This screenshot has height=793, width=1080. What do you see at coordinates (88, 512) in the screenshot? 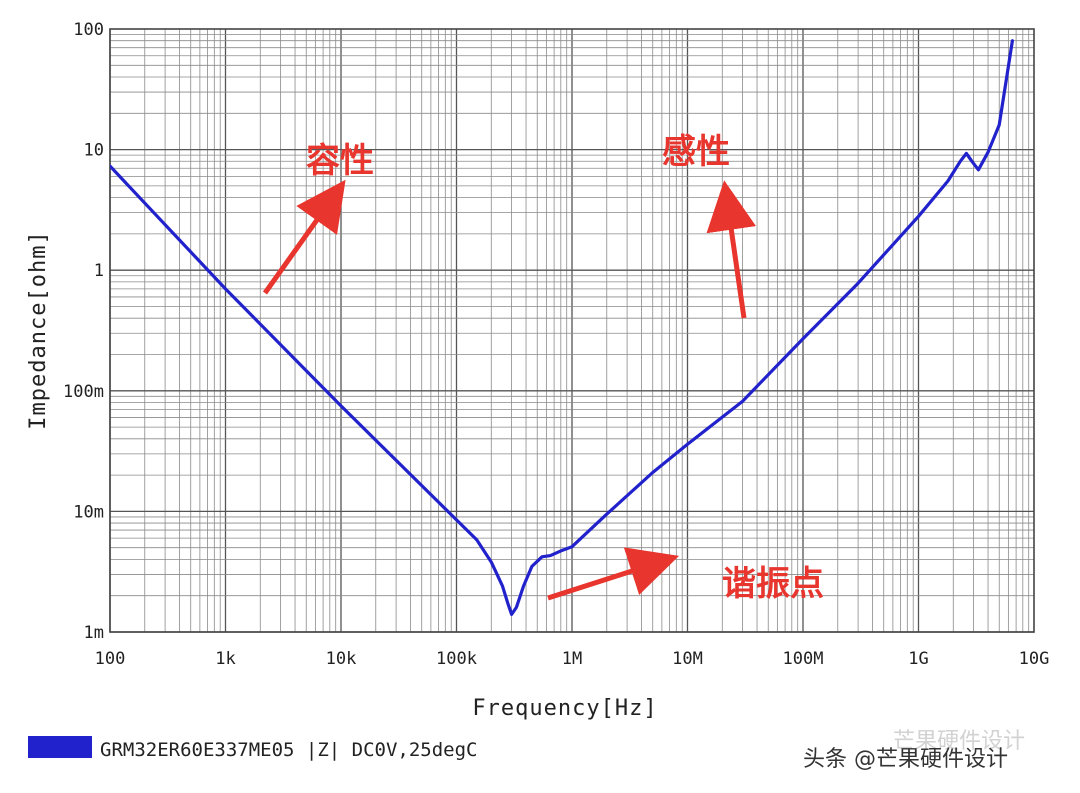
I see `y-tick-label: 10m` at bounding box center [88, 512].